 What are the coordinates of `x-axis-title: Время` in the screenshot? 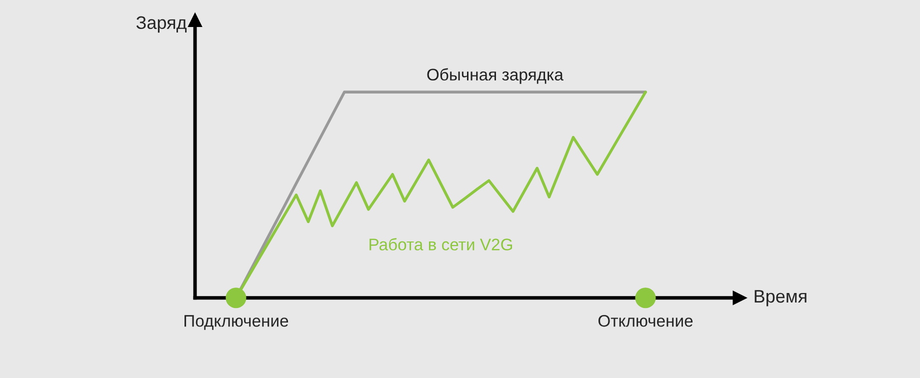 It's located at (780, 298).